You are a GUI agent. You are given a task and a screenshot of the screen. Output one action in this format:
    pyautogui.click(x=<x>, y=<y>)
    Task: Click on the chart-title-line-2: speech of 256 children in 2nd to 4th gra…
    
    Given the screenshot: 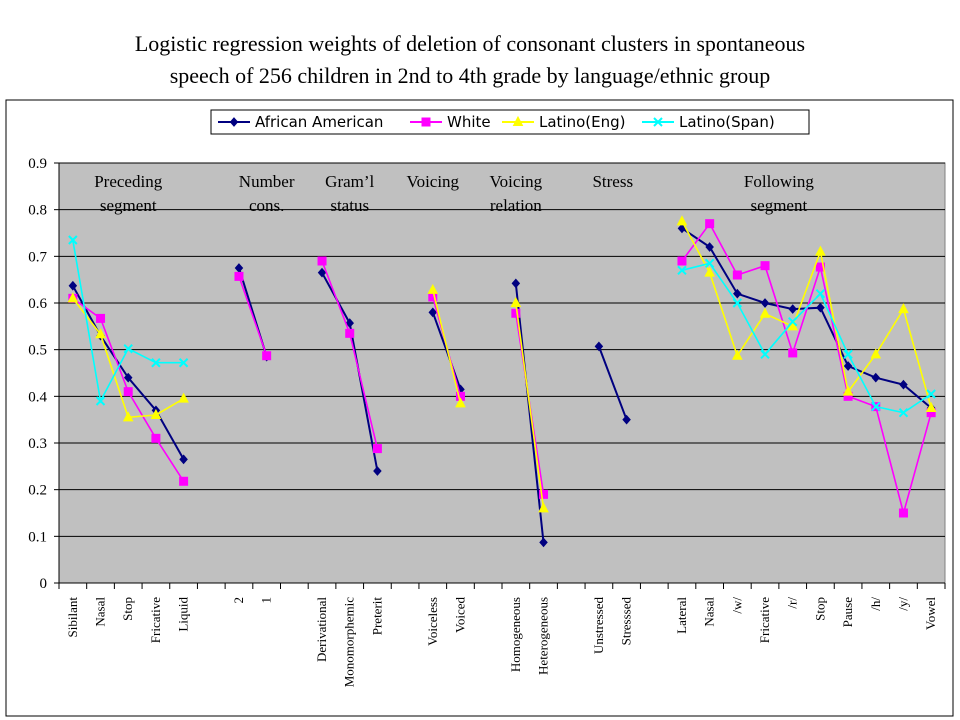 What is the action you would take?
    pyautogui.click(x=470, y=75)
    